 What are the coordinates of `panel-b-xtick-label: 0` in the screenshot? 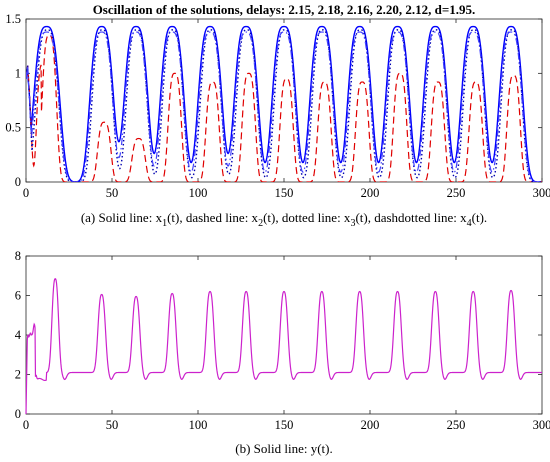 It's located at (26, 425).